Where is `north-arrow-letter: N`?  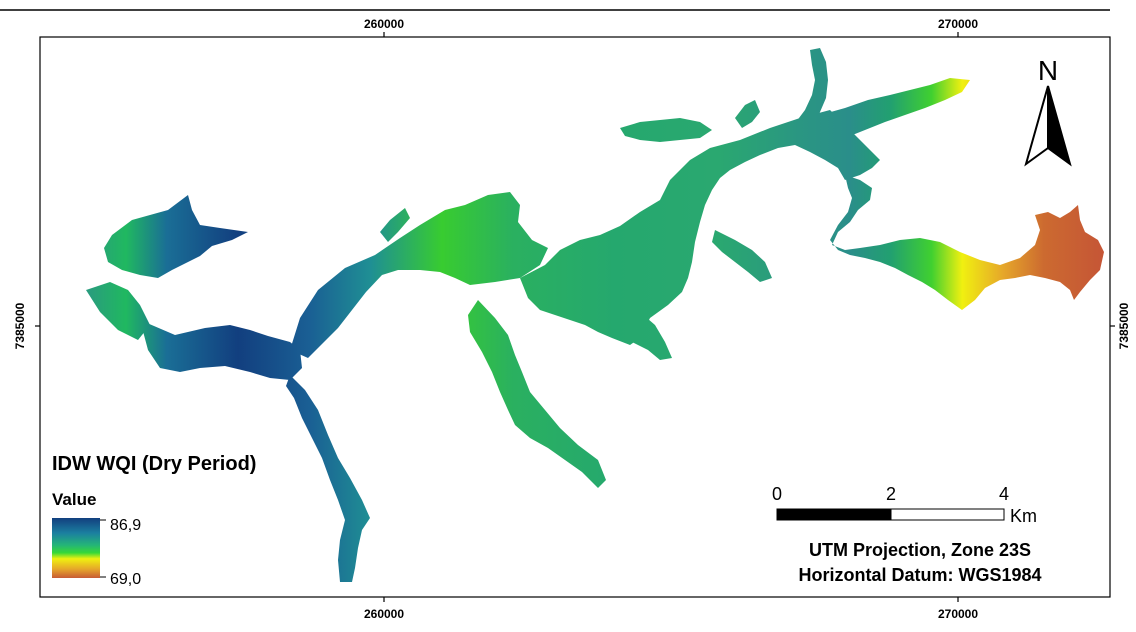
north-arrow-letter: N is located at coordinates (1048, 70).